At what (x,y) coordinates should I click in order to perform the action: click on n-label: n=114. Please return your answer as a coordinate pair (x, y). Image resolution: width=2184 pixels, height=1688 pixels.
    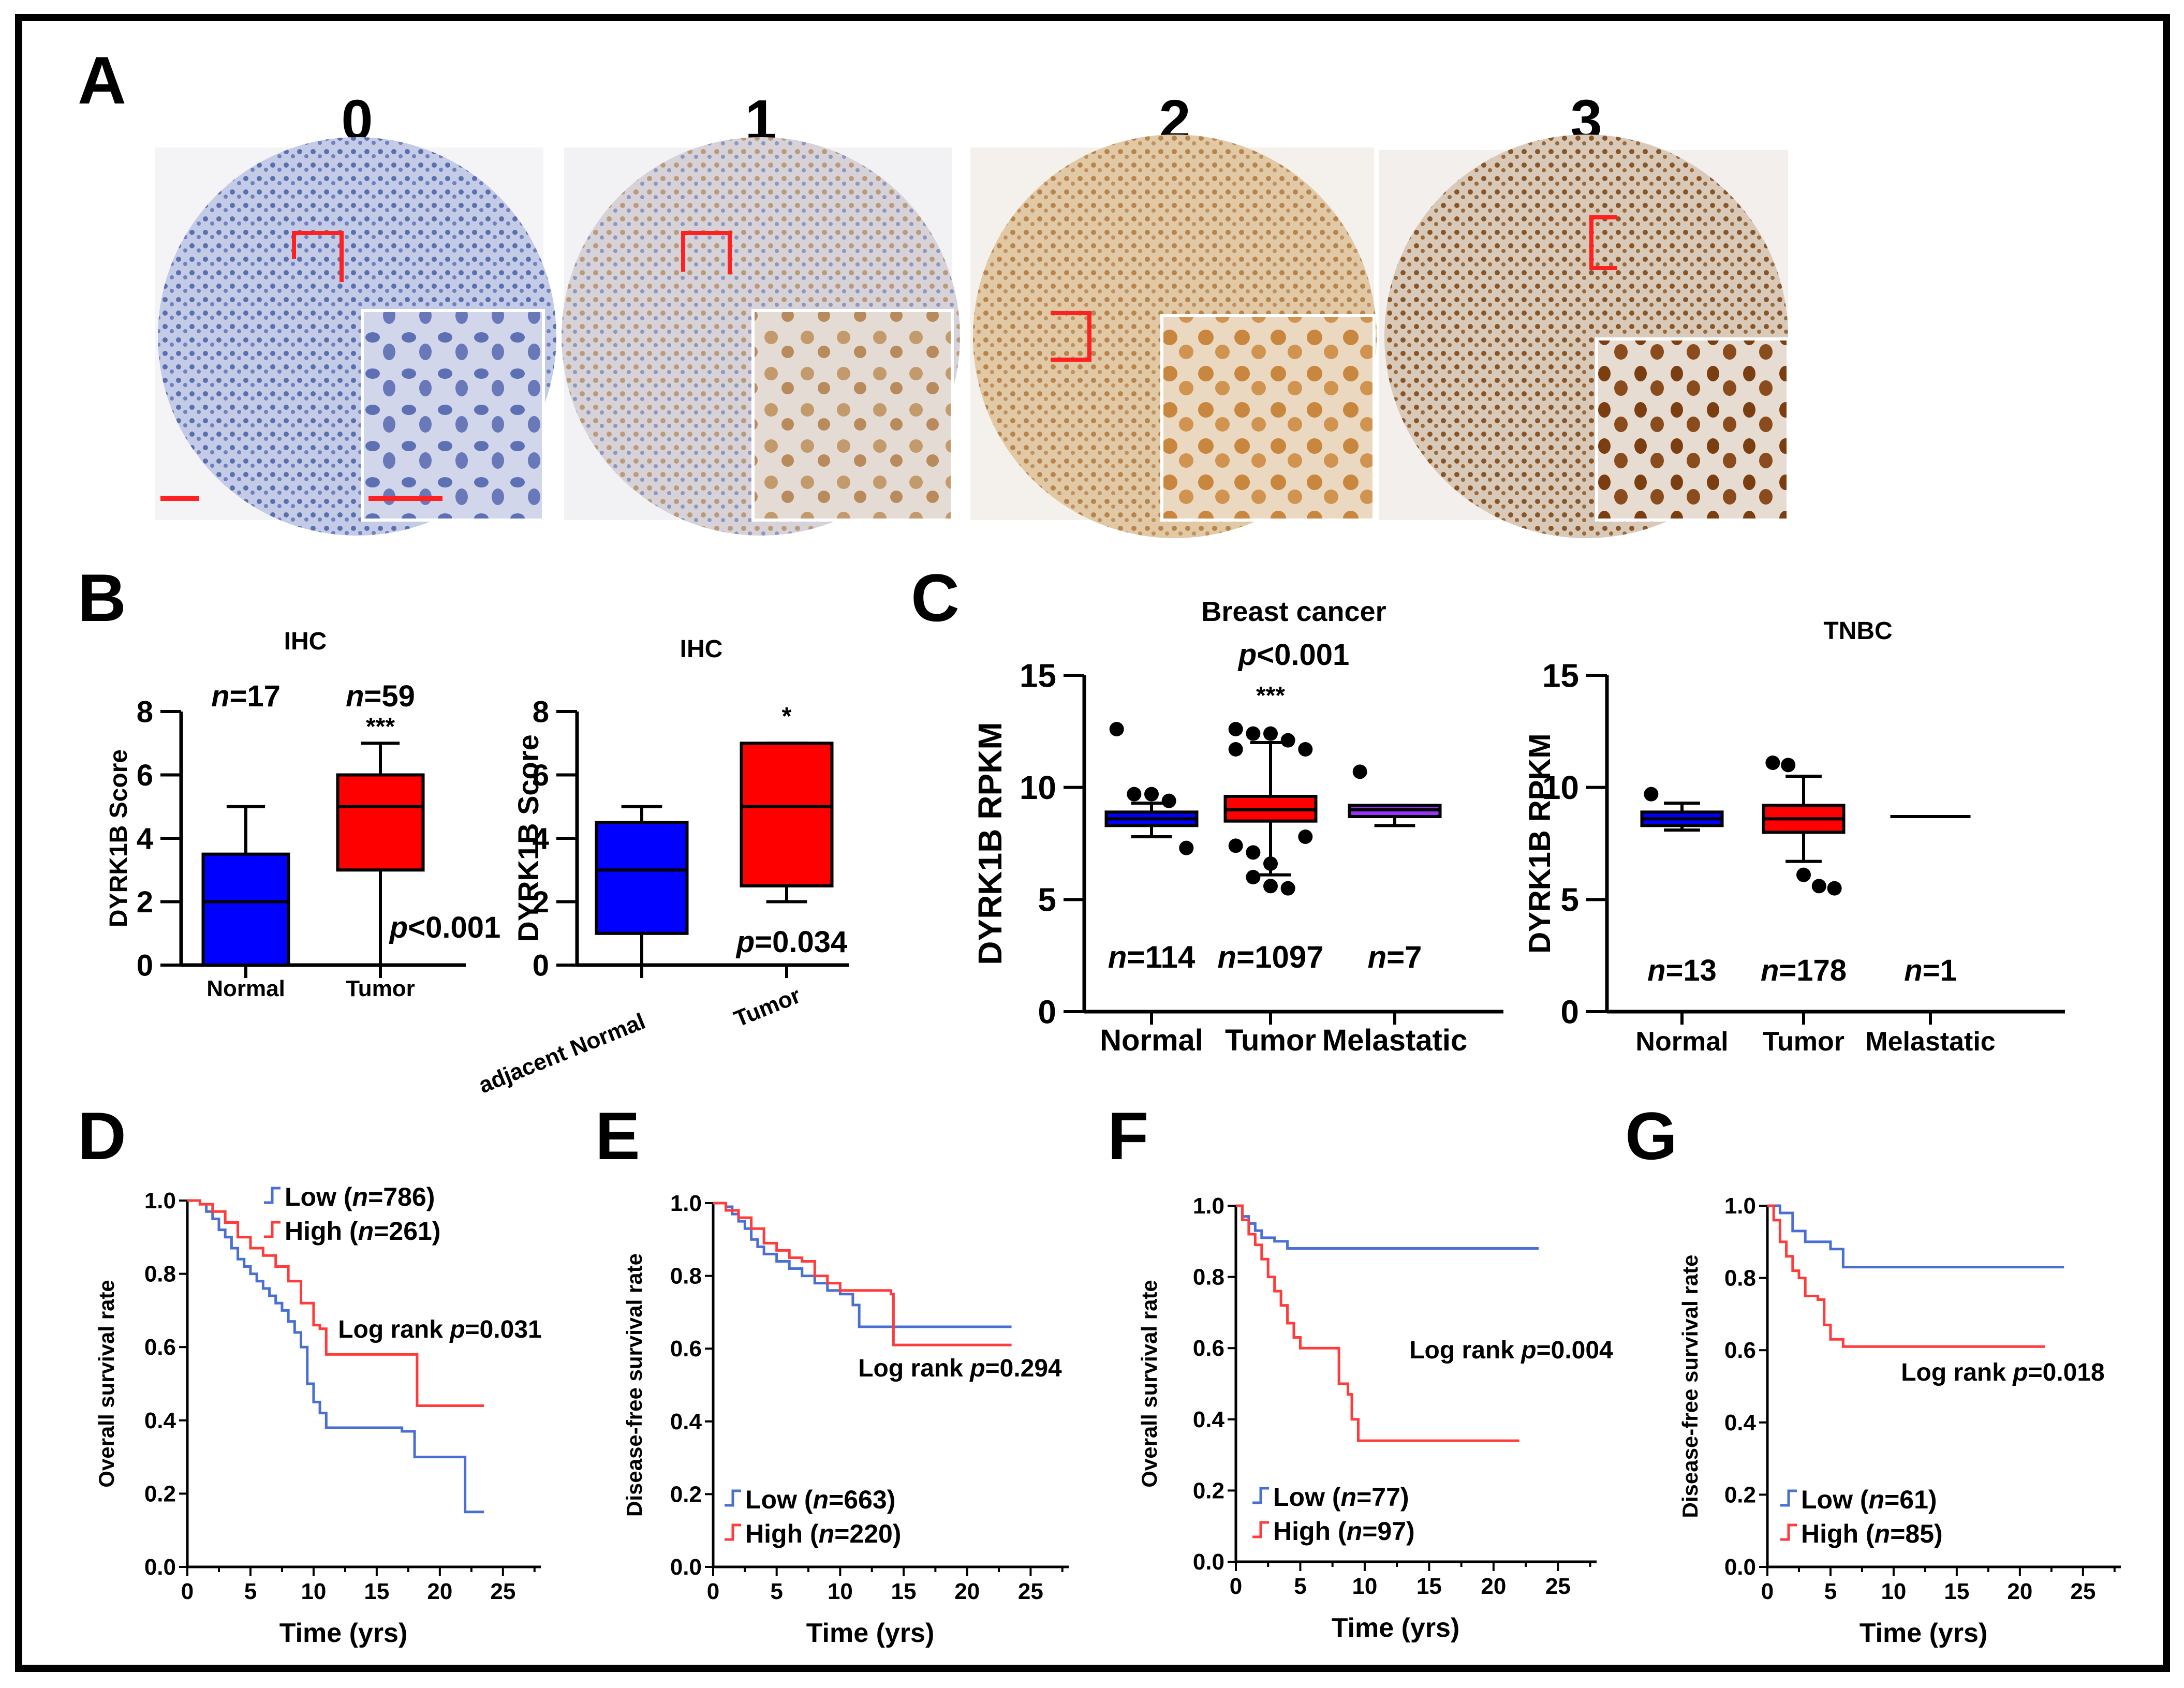
    Looking at the image, I should click on (1152, 957).